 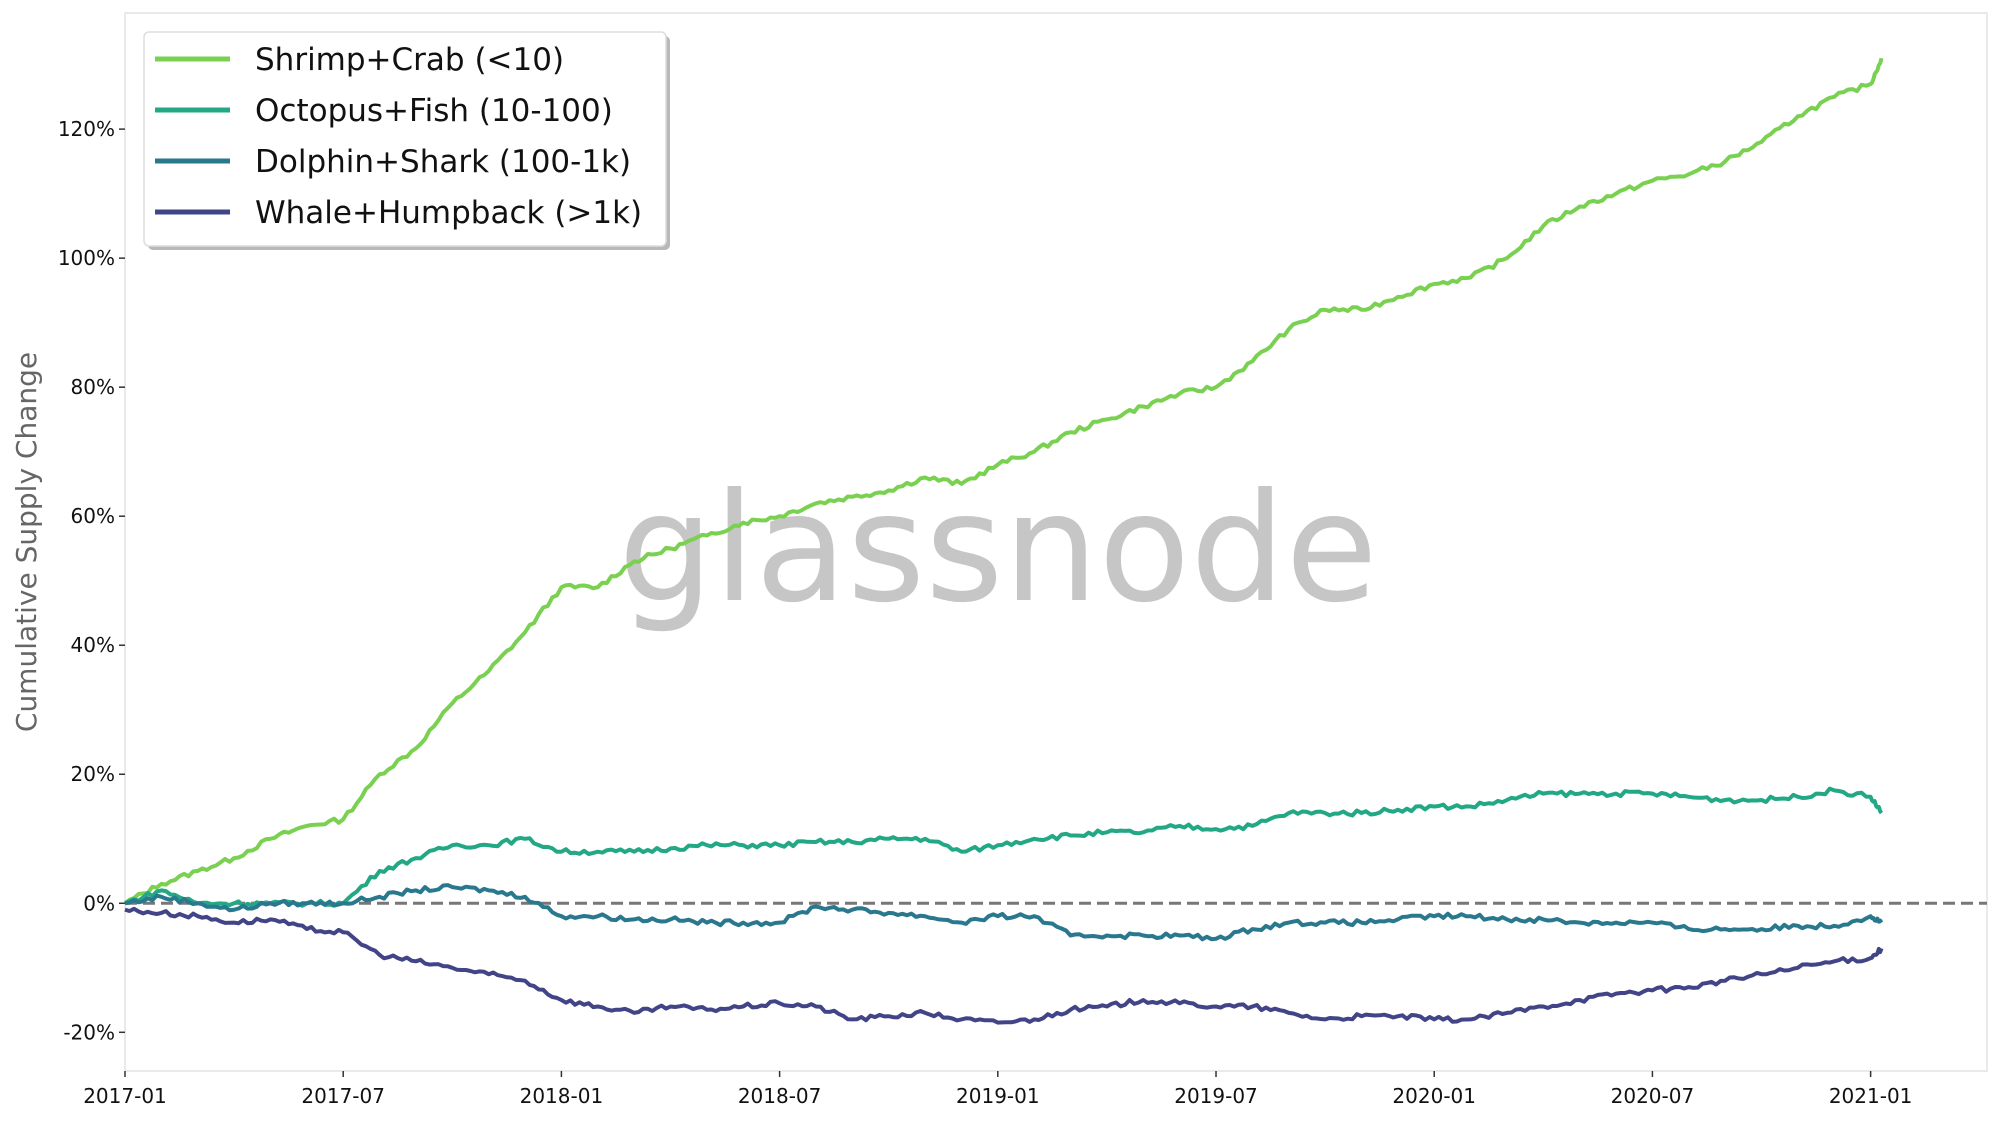 What do you see at coordinates (86, 258) in the screenshot?
I see `y-tick-label: 100%` at bounding box center [86, 258].